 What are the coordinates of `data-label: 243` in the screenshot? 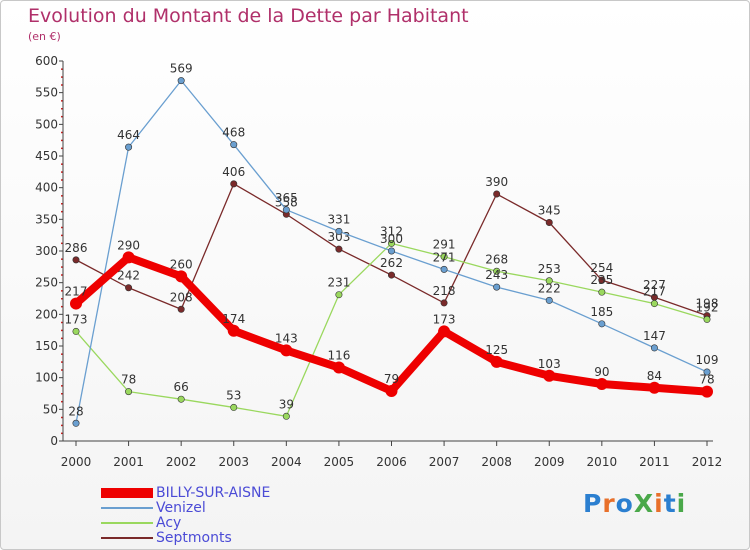 It's located at (496, 275).